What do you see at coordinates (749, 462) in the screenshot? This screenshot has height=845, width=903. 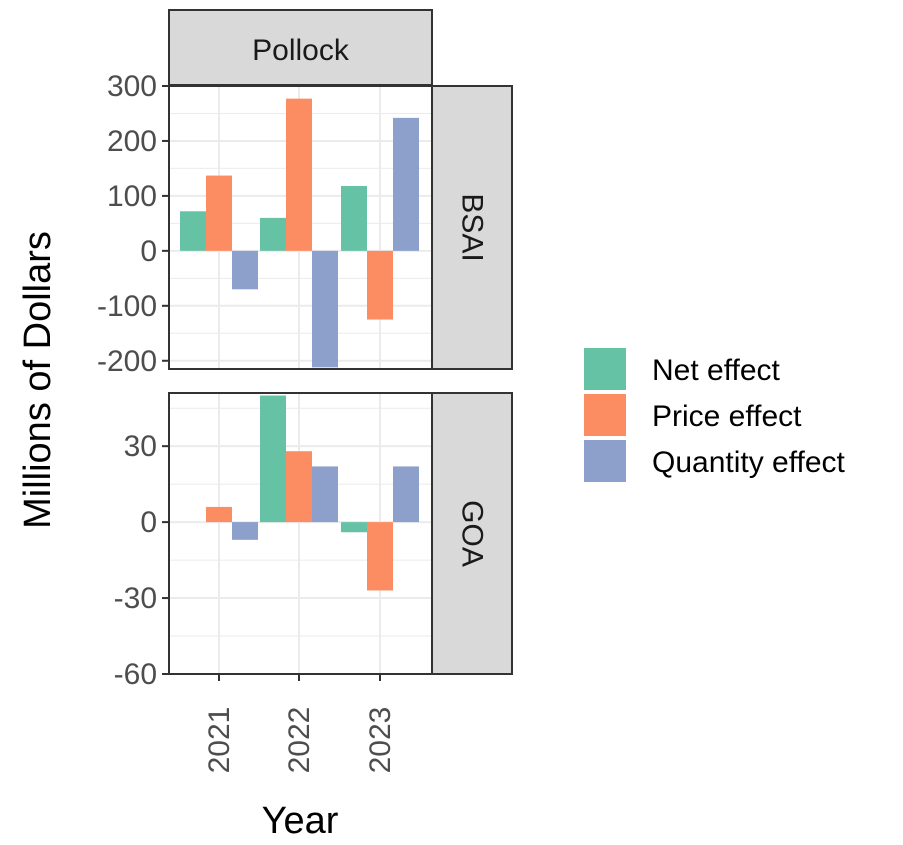 I see `legend-label: Quantity effect` at bounding box center [749, 462].